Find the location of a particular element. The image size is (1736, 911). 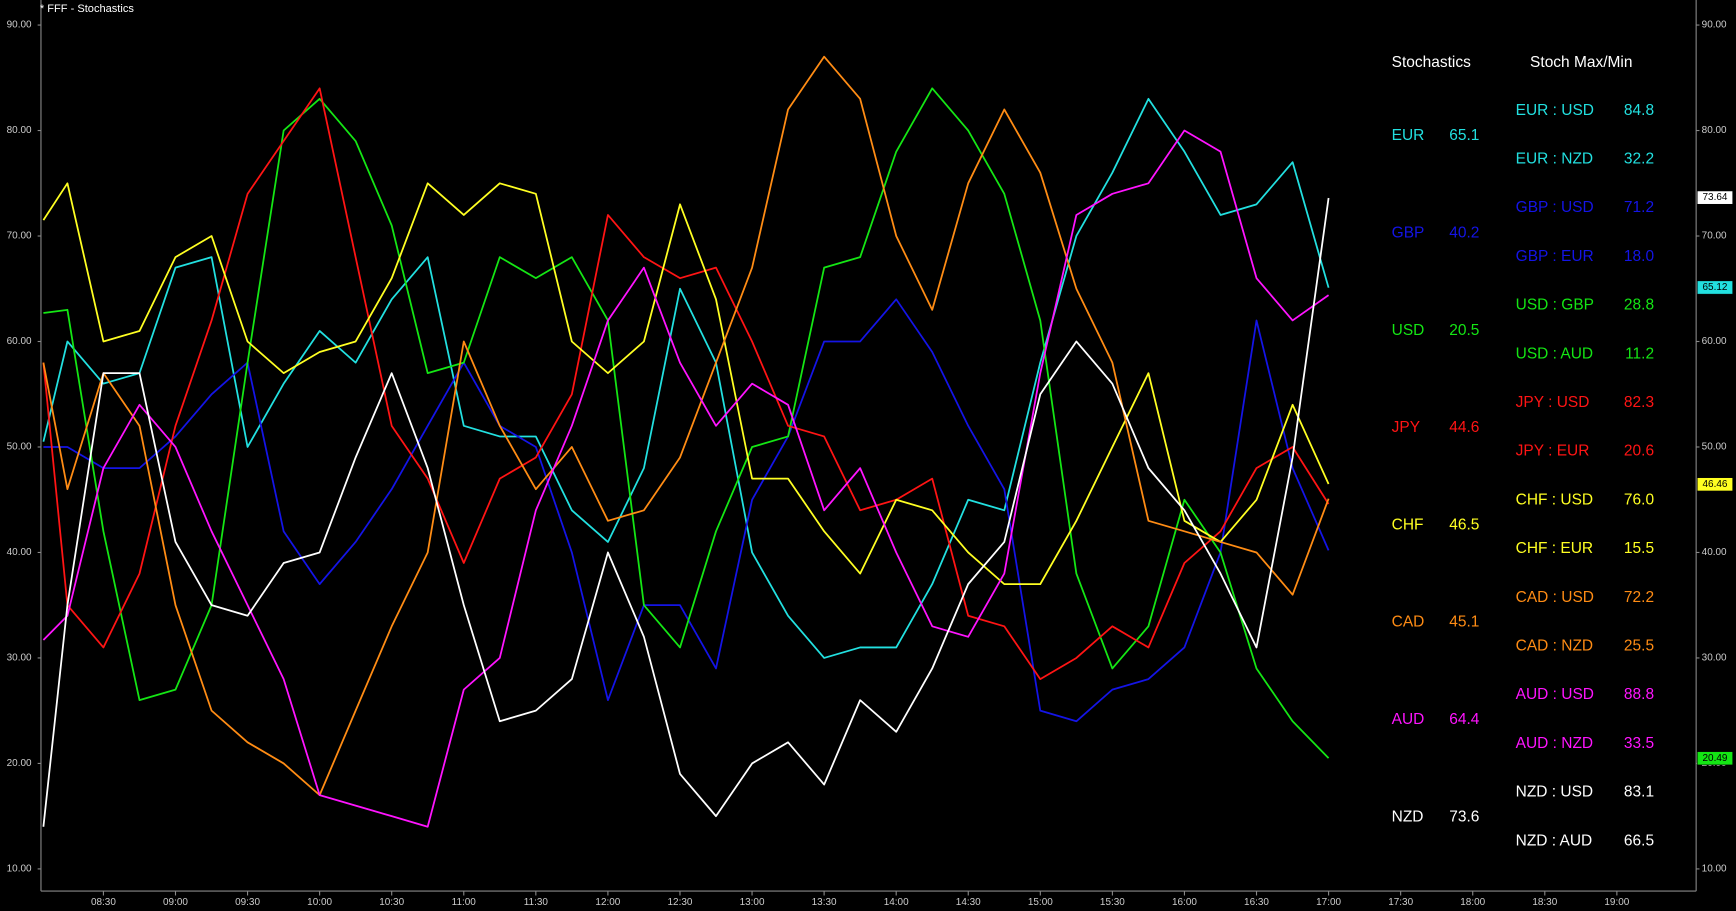

currency-name: EUR is located at coordinates (1408, 135).